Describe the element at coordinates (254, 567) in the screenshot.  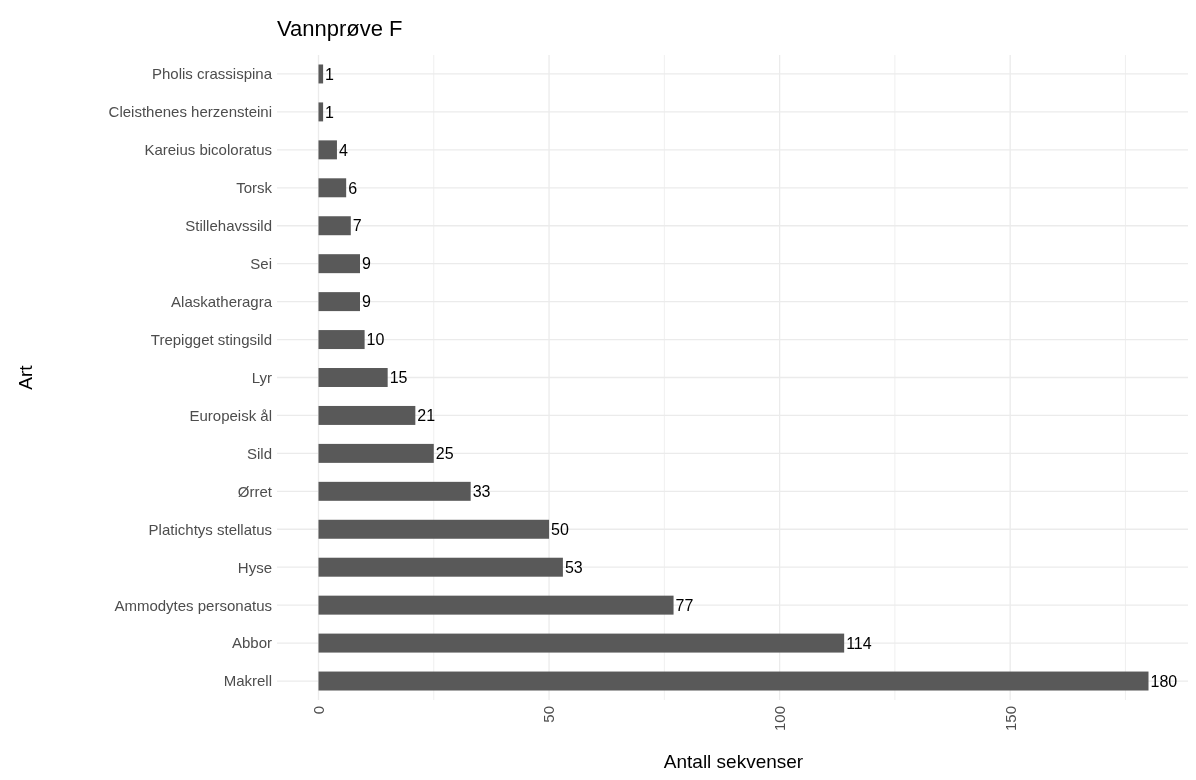
I see `y-tick-label: Hyse` at that location.